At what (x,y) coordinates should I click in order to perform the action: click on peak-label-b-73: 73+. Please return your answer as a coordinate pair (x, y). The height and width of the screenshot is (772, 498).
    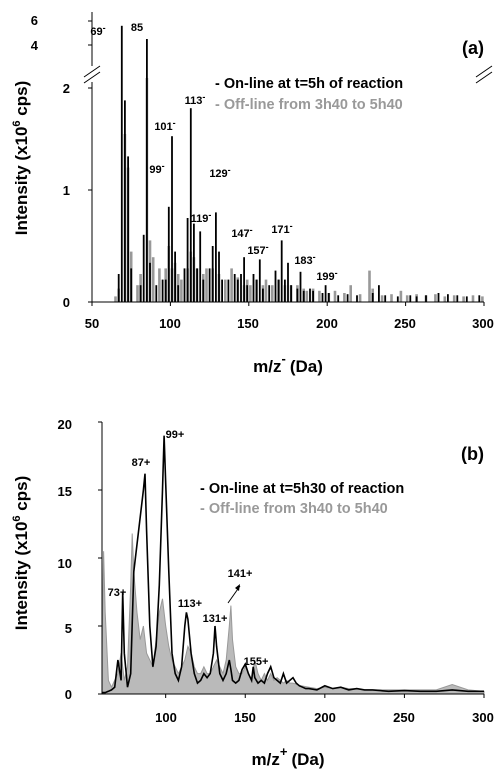
    Looking at the image, I should click on (117, 593).